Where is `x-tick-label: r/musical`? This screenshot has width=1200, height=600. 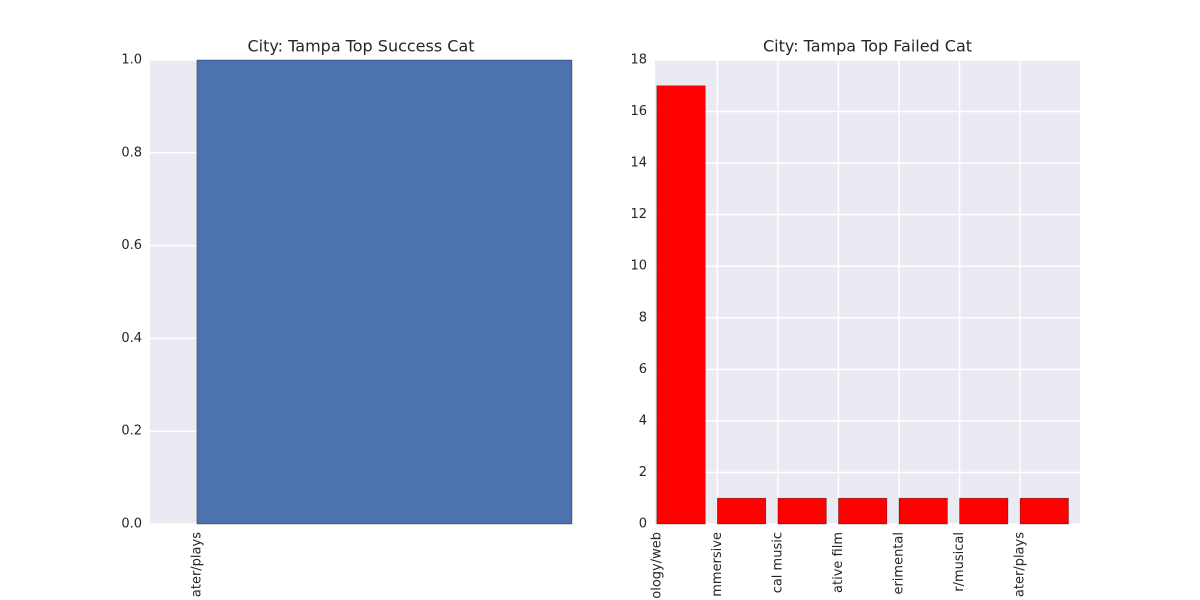 x-tick-label: r/musical is located at coordinates (959, 562).